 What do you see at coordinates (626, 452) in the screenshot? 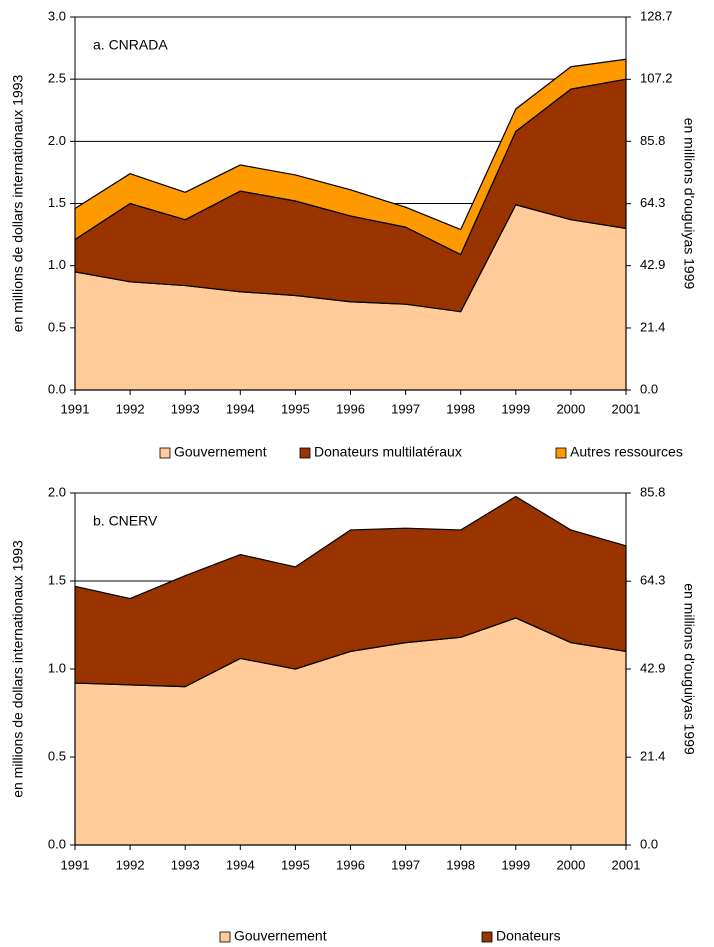
I see `legend-label: Autres ressources` at bounding box center [626, 452].